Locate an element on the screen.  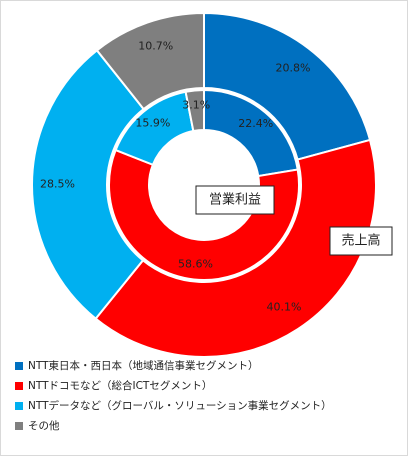
data-label: 40.1% is located at coordinates (283, 307).